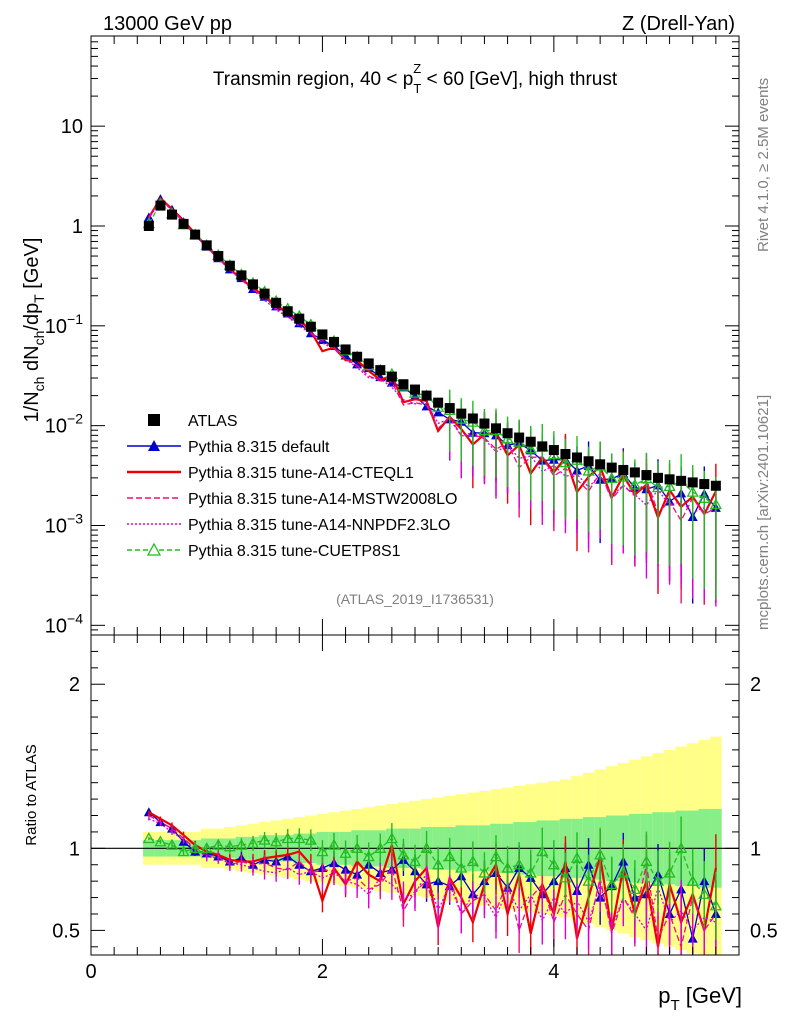  Describe the element at coordinates (74, 685) in the screenshot. I see `ratio-y-tick-label: 2` at that location.